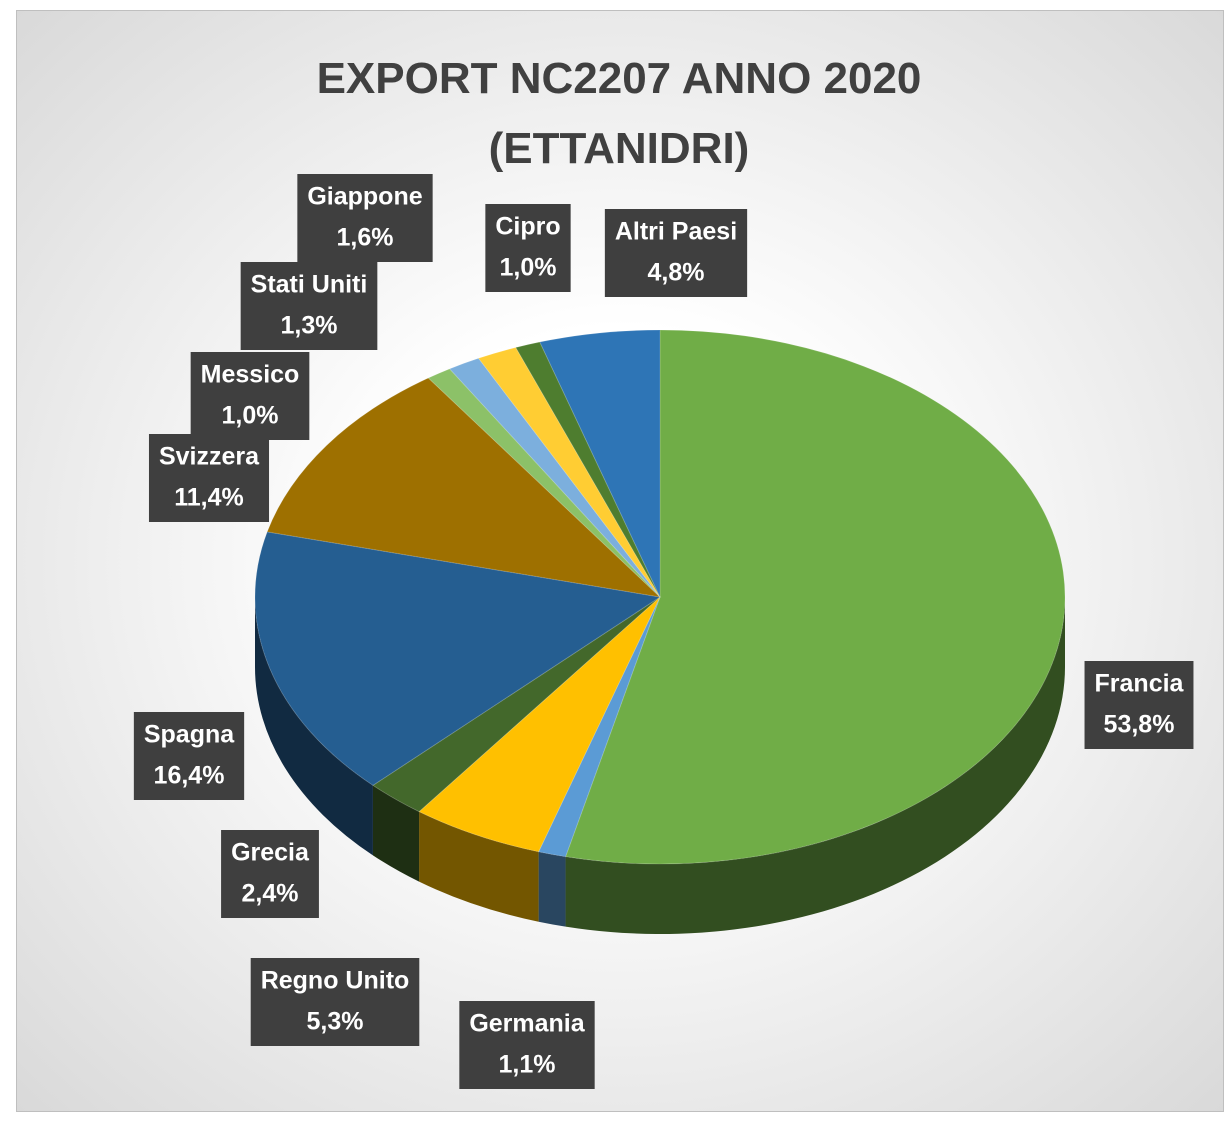 The image size is (1230, 1125). I want to click on data-label-name: Spagna, so click(189, 735).